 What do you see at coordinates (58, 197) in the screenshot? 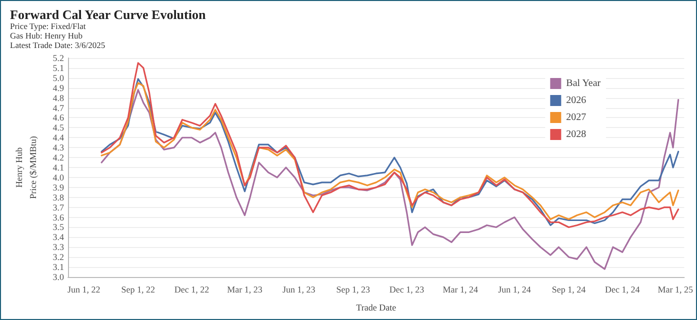
I see `y-tick-label: 3.8` at bounding box center [58, 197].